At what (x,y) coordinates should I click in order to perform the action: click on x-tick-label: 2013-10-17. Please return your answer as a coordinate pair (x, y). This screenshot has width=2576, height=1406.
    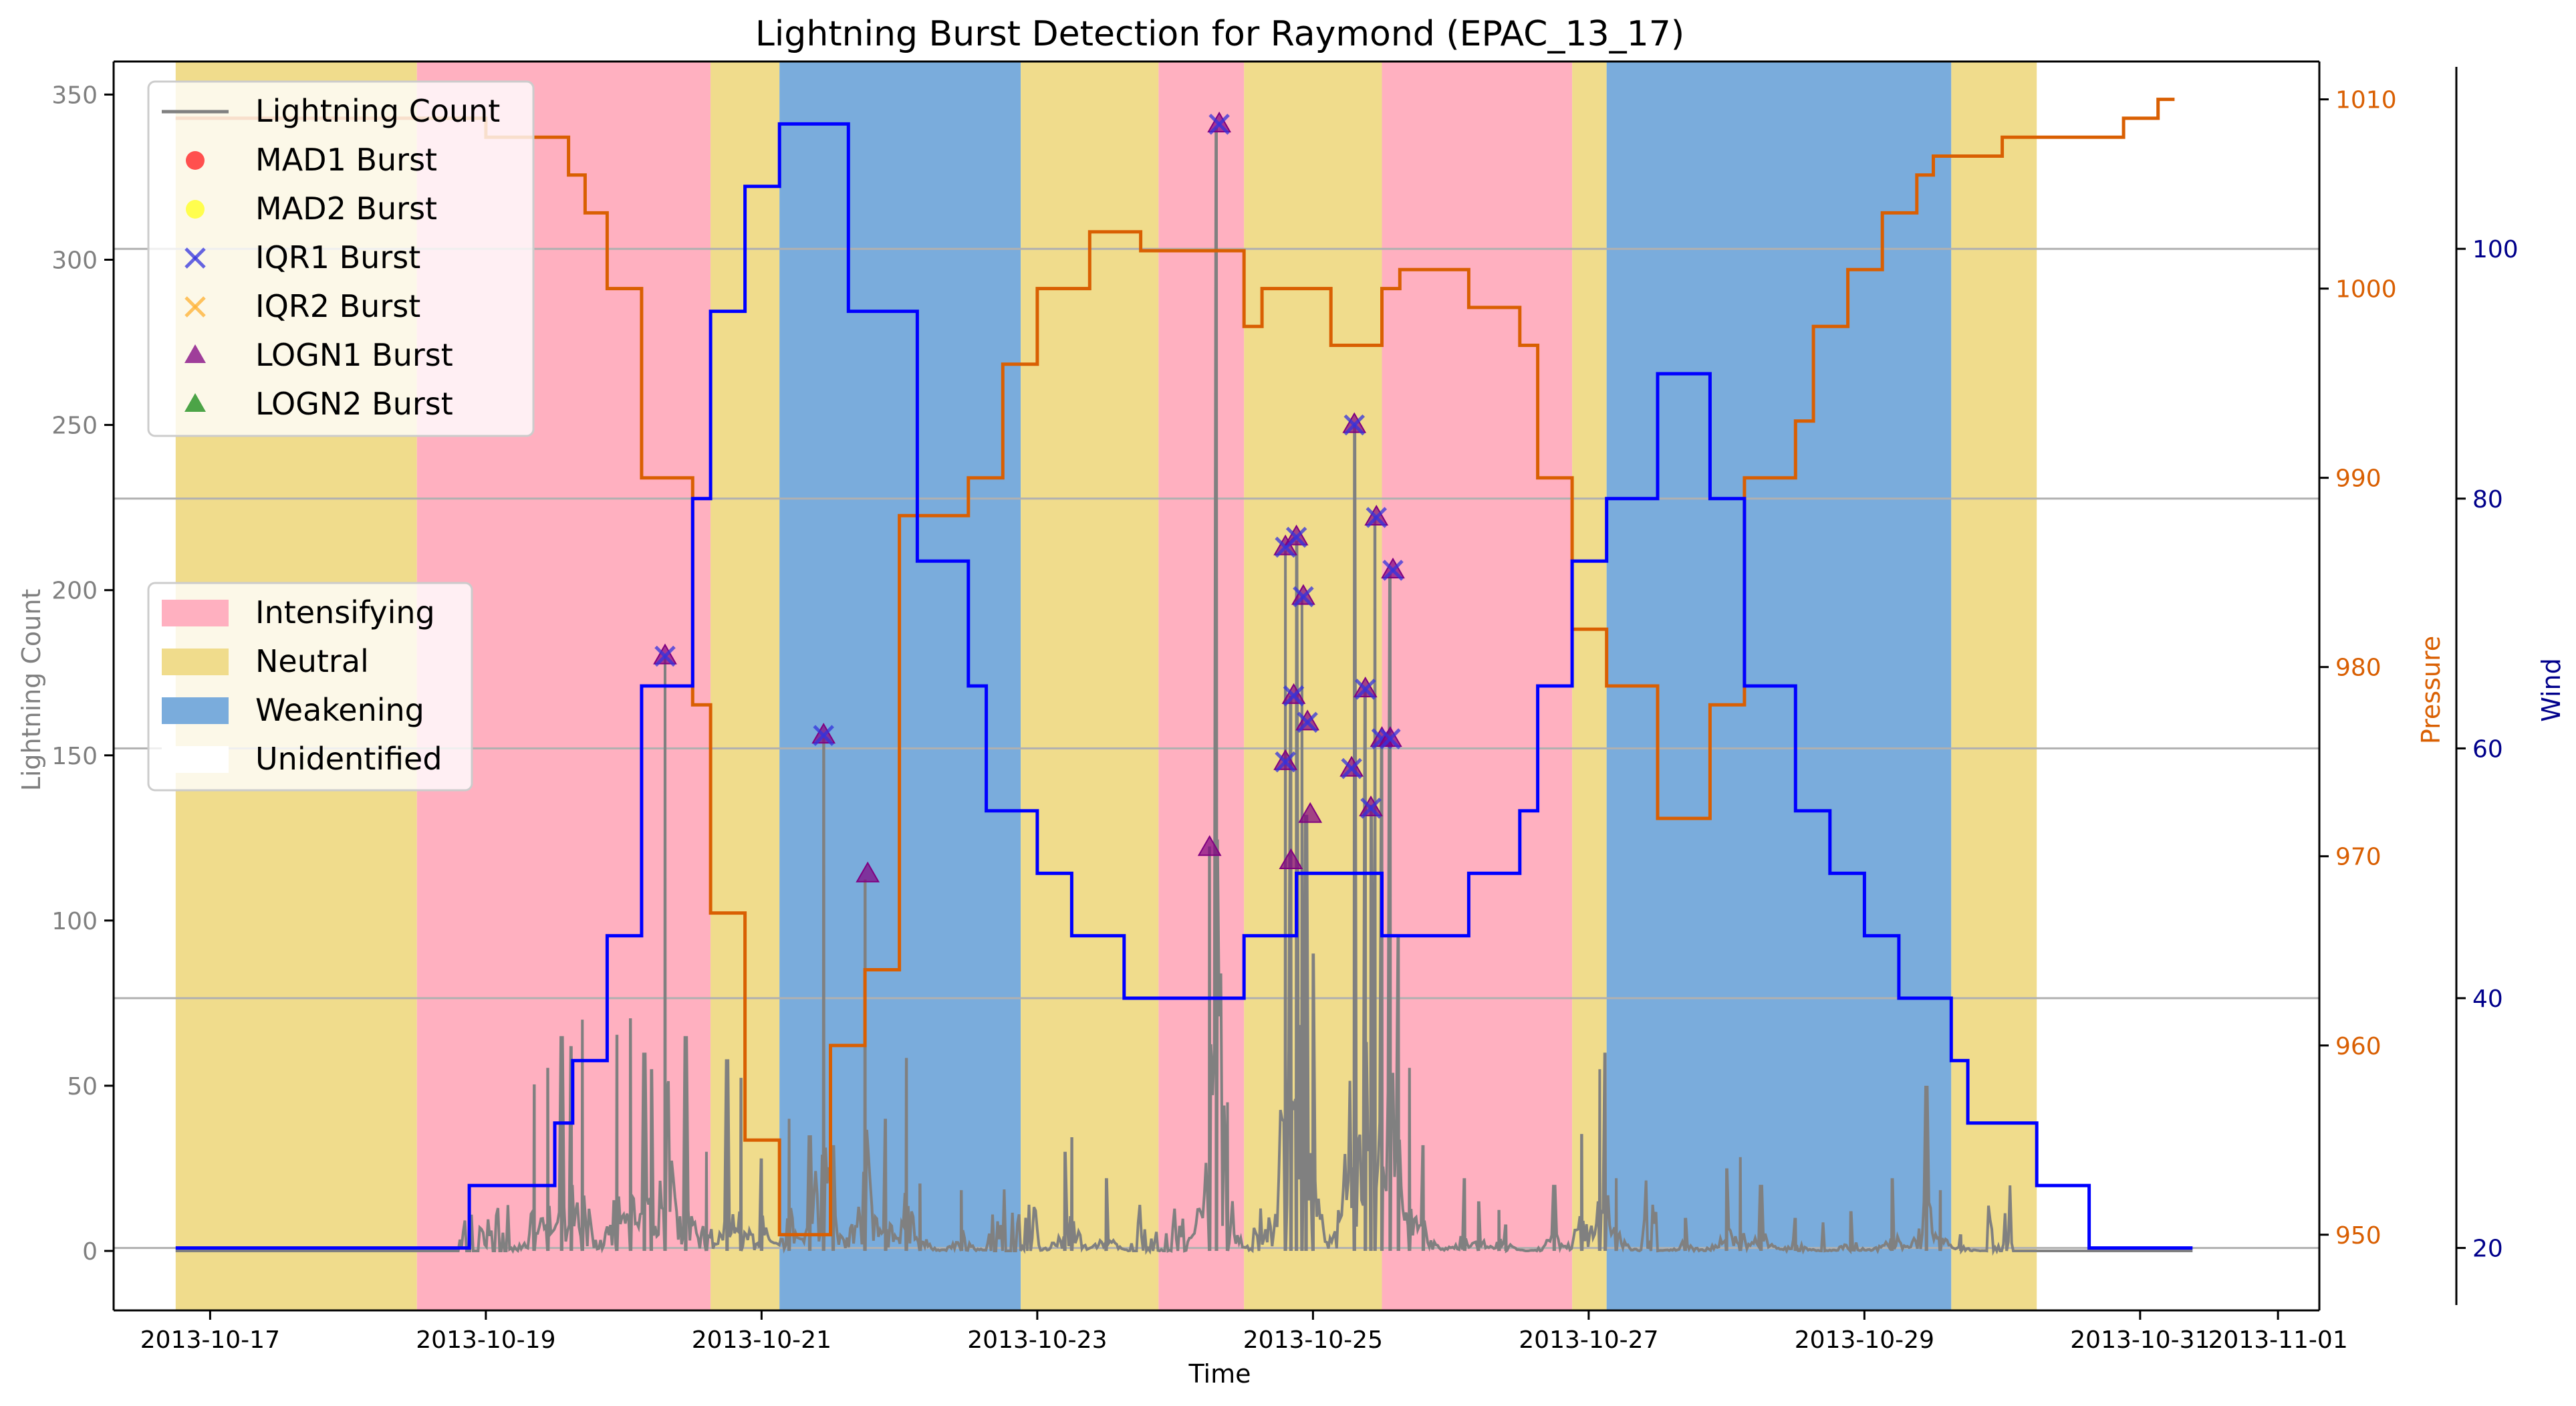
    Looking at the image, I should click on (210, 1340).